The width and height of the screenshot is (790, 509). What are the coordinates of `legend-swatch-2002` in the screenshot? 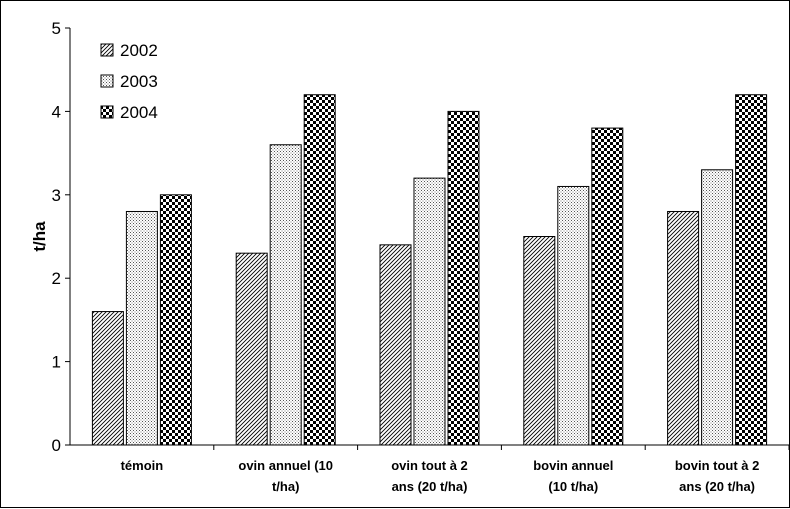 It's located at (107, 50).